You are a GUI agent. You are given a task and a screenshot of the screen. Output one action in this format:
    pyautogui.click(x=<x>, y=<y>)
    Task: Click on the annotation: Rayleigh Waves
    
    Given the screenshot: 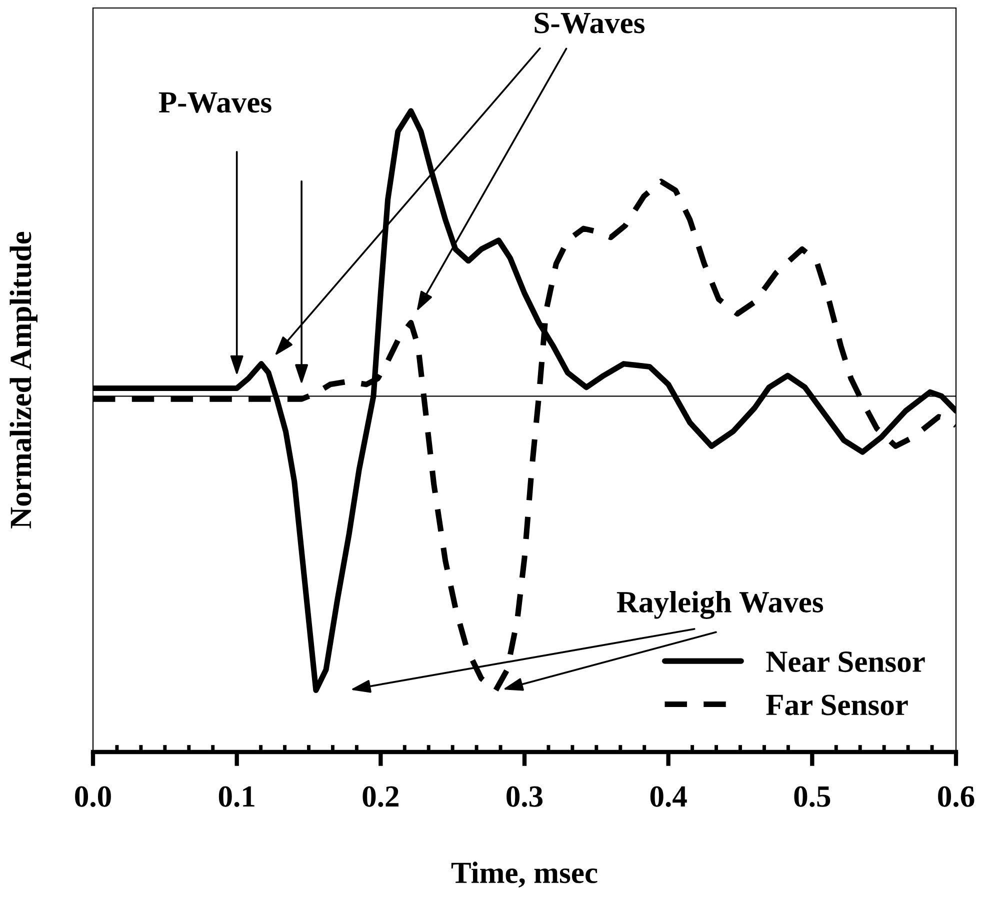 What is the action you would take?
    pyautogui.click(x=720, y=604)
    